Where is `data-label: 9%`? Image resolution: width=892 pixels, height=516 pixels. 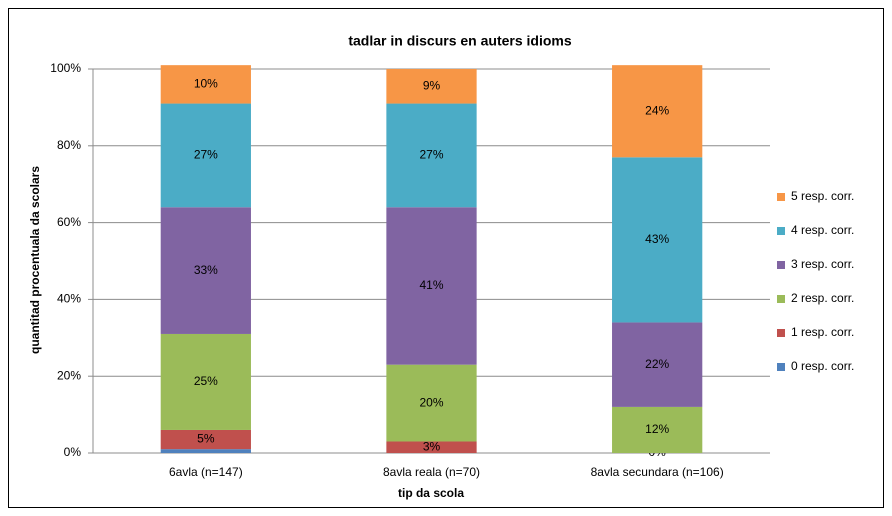 data-label: 9% is located at coordinates (432, 85).